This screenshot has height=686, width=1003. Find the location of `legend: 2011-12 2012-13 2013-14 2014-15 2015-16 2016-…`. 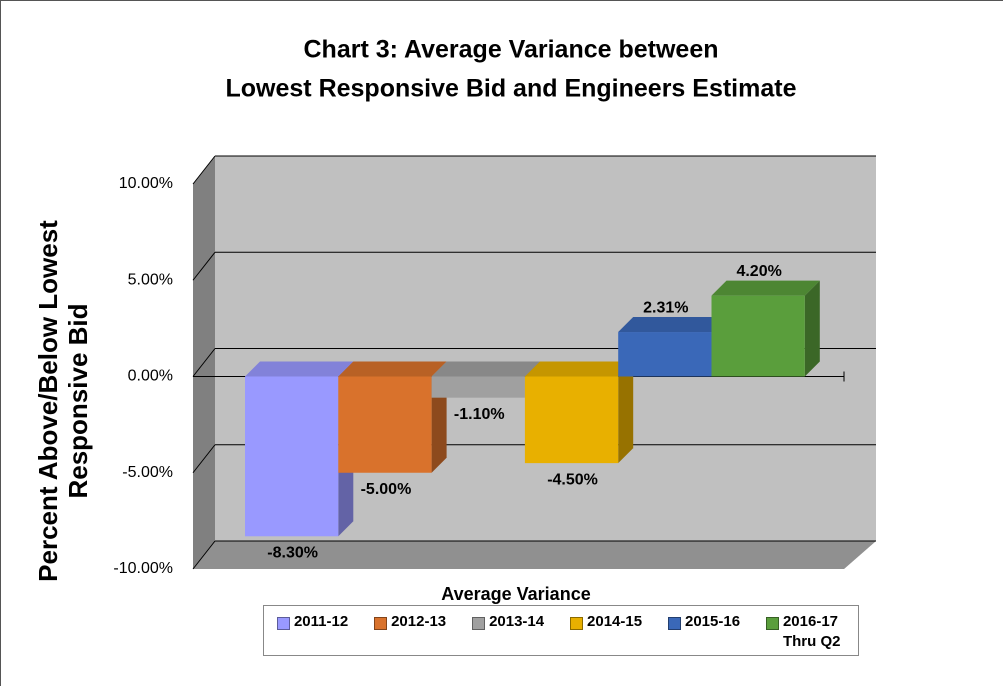

legend: 2011-12 2012-13 2013-14 2014-15 2015-16 2016-… is located at coordinates (561, 630).